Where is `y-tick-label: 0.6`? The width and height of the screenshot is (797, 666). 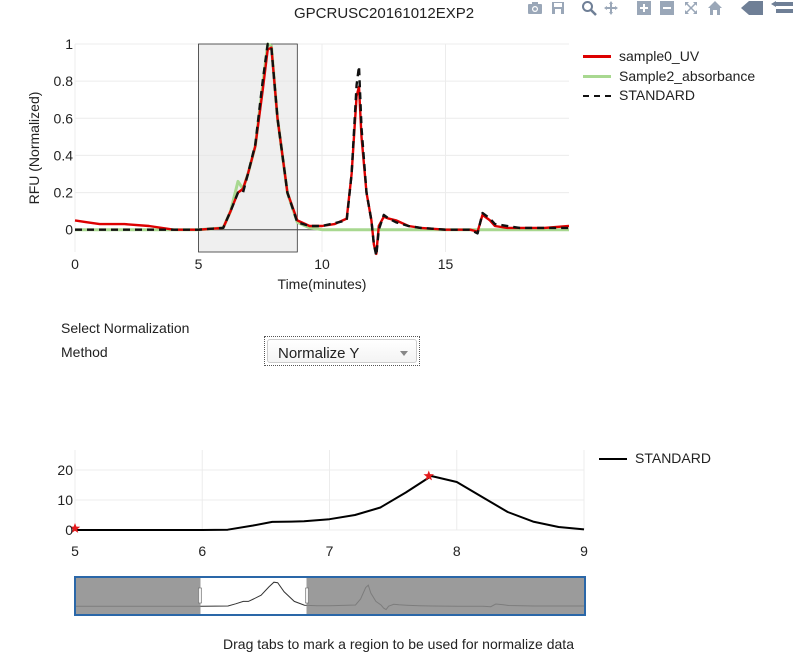
y-tick-label: 0.6 is located at coordinates (64, 118).